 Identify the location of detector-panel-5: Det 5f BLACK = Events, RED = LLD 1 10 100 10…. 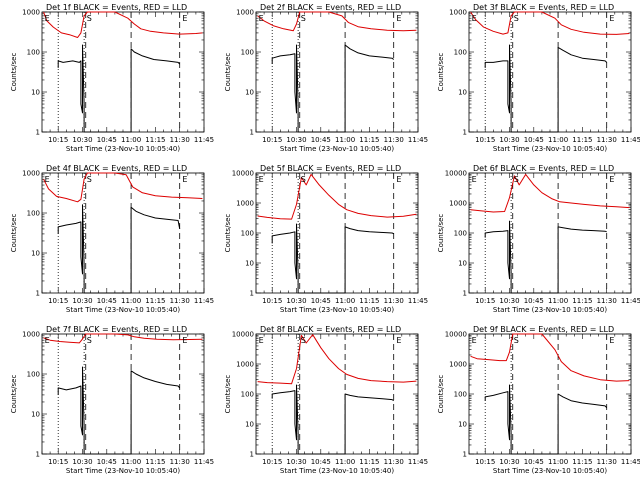
(326, 239).